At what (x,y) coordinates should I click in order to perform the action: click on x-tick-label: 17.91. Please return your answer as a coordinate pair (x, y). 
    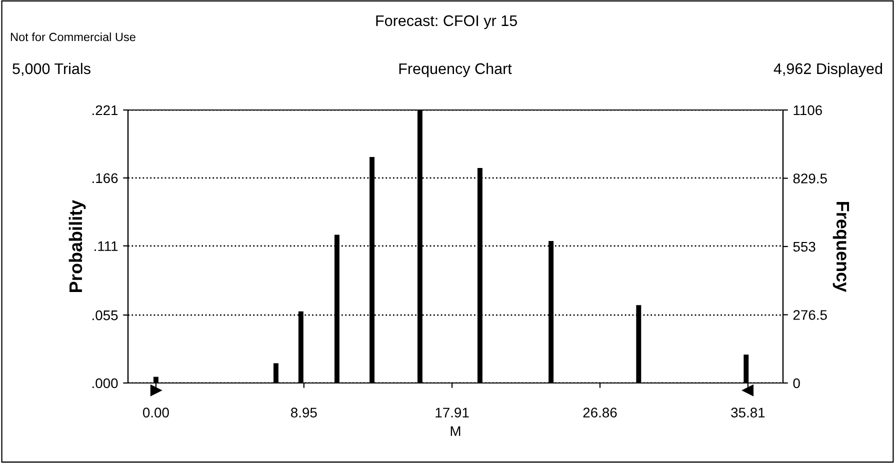
    Looking at the image, I should click on (452, 413).